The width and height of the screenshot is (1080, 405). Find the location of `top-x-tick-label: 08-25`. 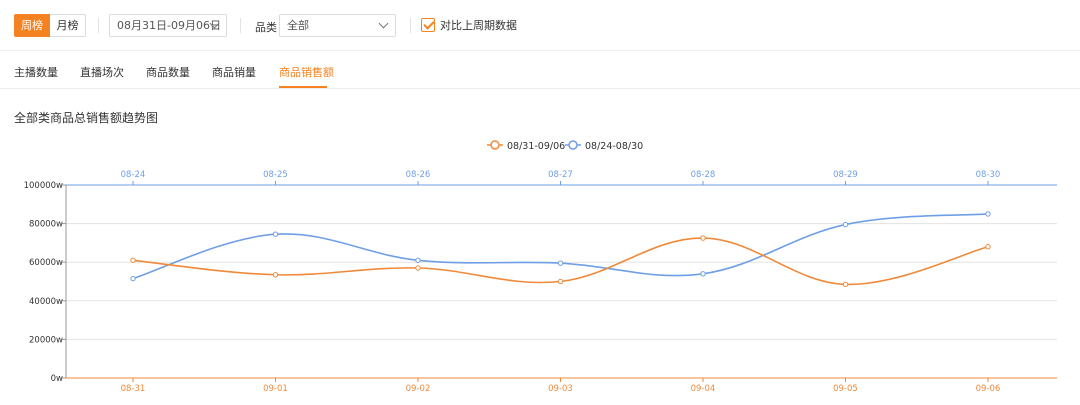

top-x-tick-label: 08-25 is located at coordinates (275, 175).